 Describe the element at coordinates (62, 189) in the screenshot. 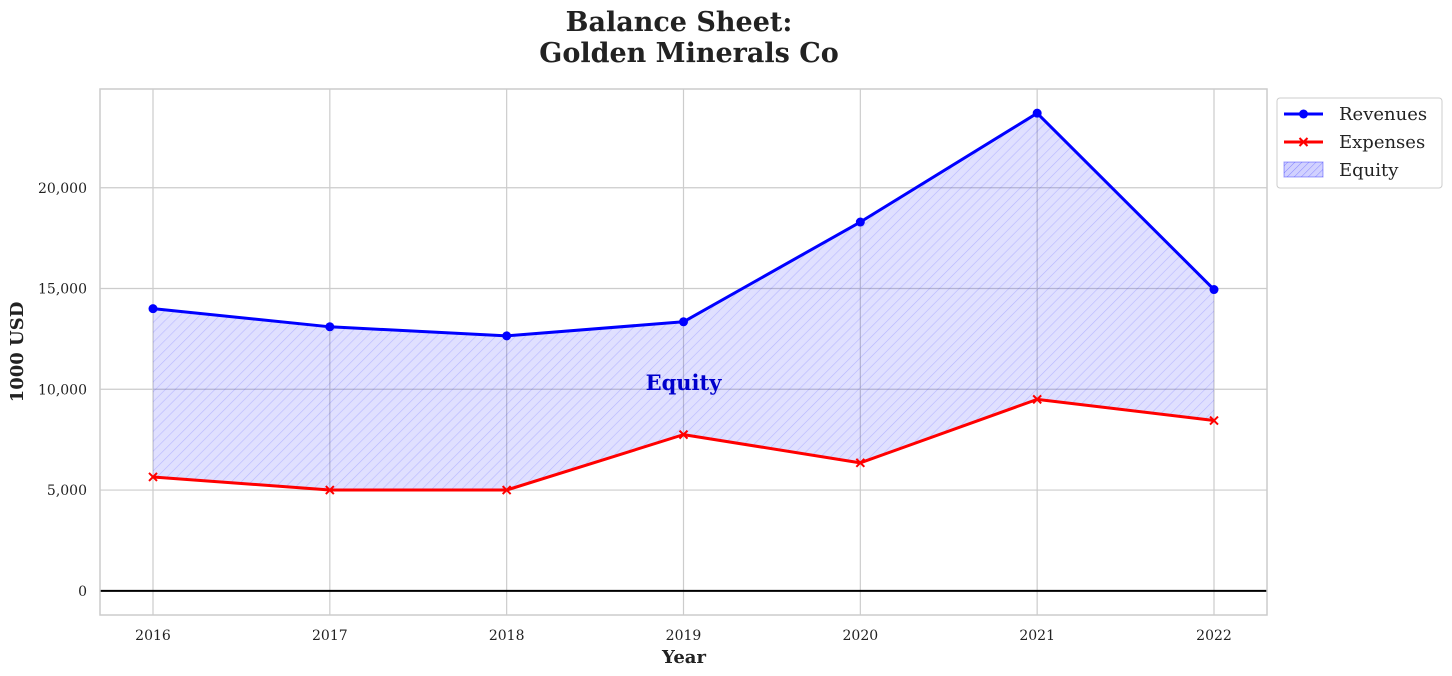

I see `y-tick-label: 20,000` at that location.